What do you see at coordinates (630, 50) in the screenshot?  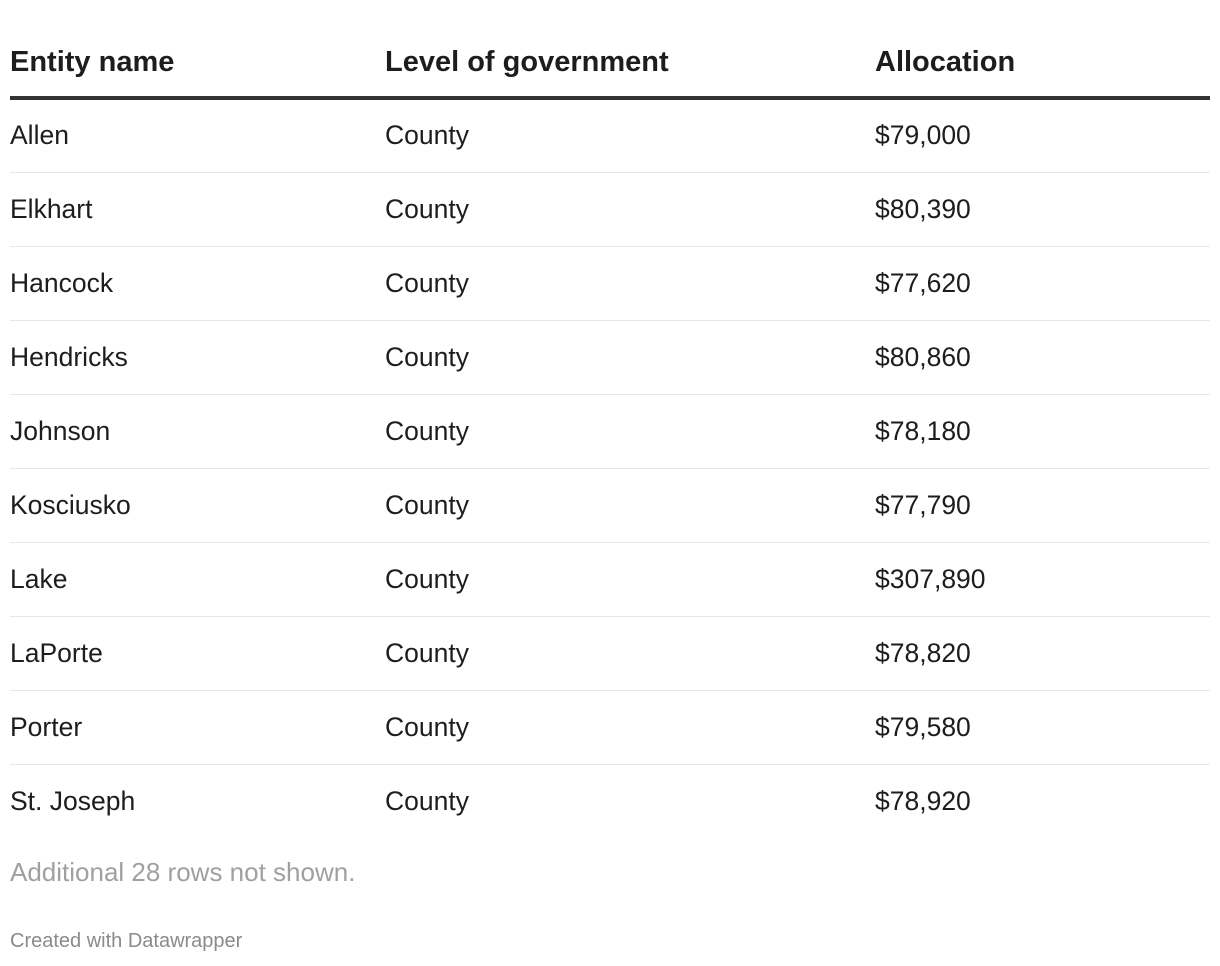 I see `column-header-level-of-government: Level of government` at bounding box center [630, 50].